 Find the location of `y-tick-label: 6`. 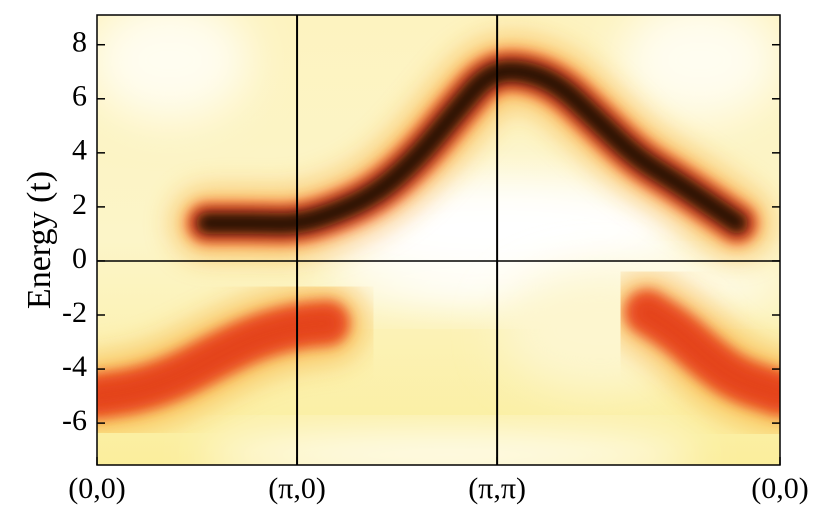

y-tick-label: 6 is located at coordinates (79, 96).